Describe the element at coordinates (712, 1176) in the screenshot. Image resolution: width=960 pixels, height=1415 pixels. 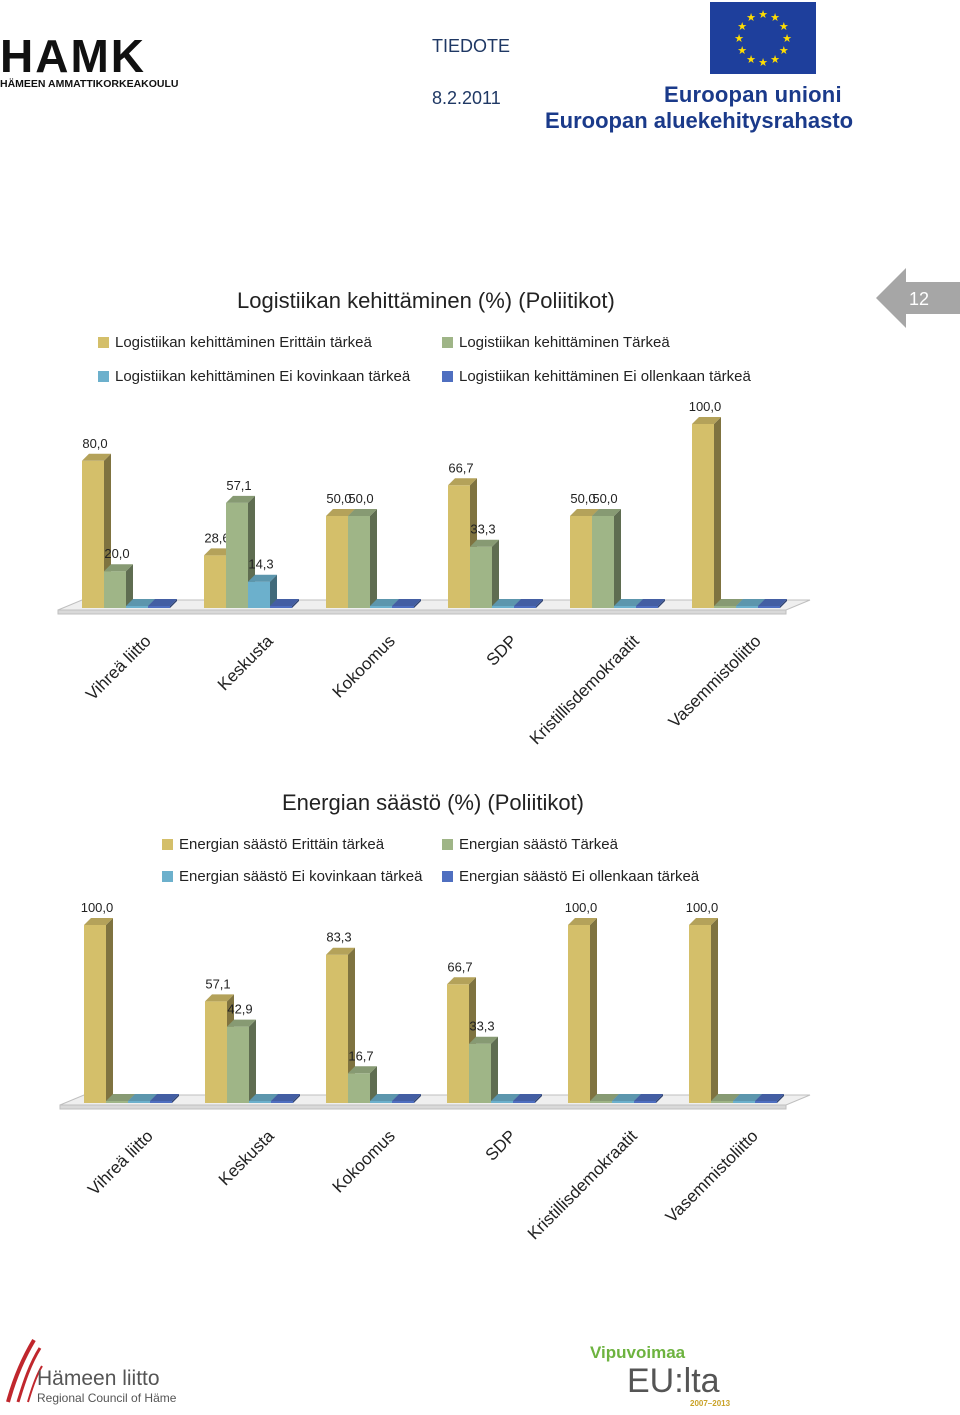
I see `category-label: Vasemmistoliitto` at that location.